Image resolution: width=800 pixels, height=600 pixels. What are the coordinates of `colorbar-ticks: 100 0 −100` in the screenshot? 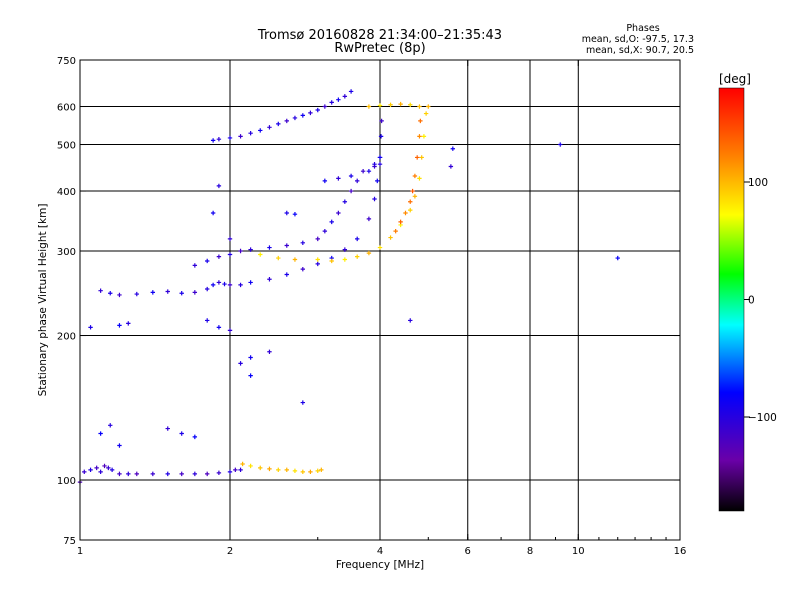 It's located at (760, 300).